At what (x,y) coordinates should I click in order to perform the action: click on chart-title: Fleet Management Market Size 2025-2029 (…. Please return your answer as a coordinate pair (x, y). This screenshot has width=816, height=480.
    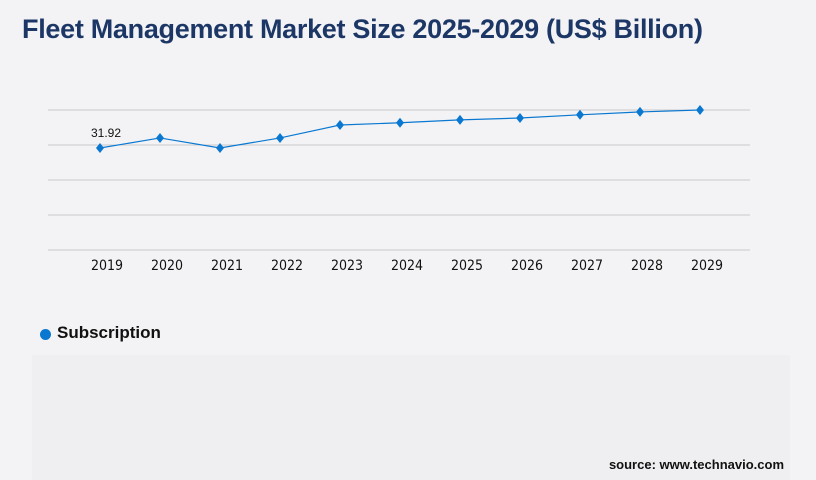
    Looking at the image, I should click on (362, 29).